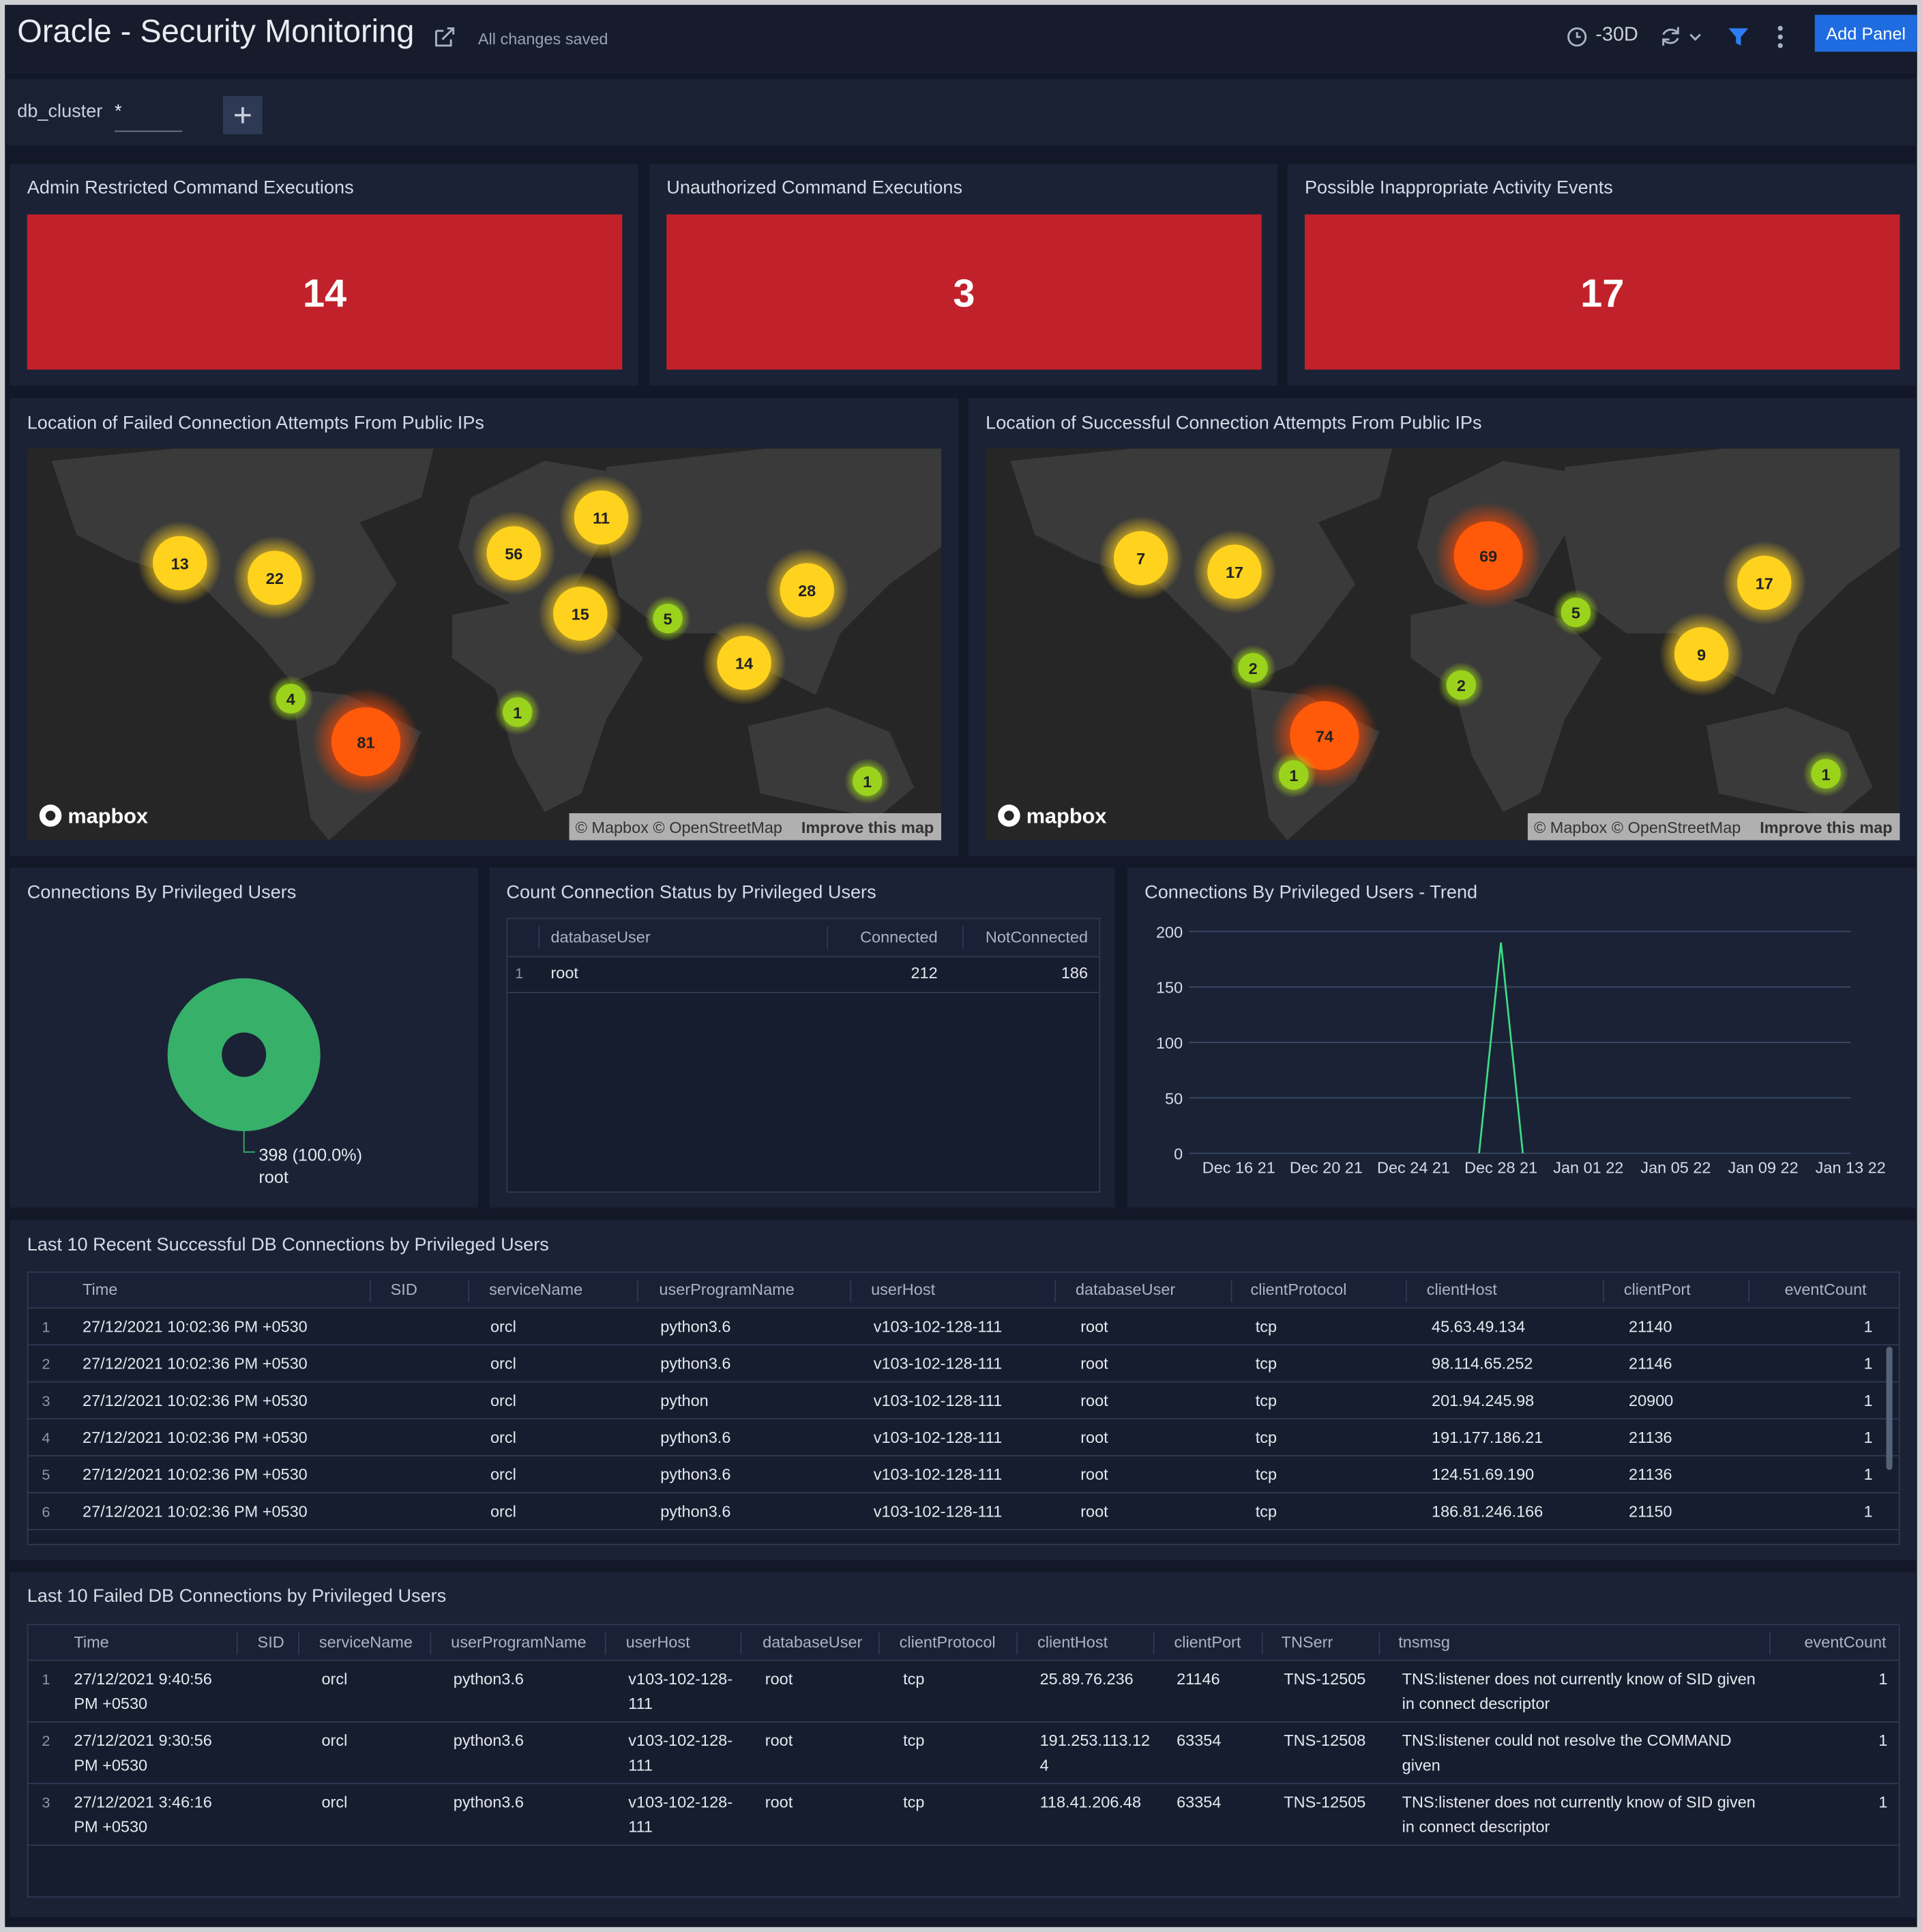 The width and height of the screenshot is (1922, 1932). What do you see at coordinates (1826, 1289) in the screenshot?
I see `column-header: eventCount` at bounding box center [1826, 1289].